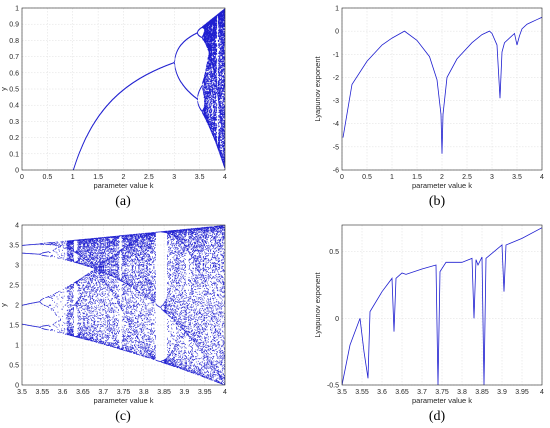  Describe the element at coordinates (336, 101) in the screenshot. I see `y-tick-label: -3` at that location.